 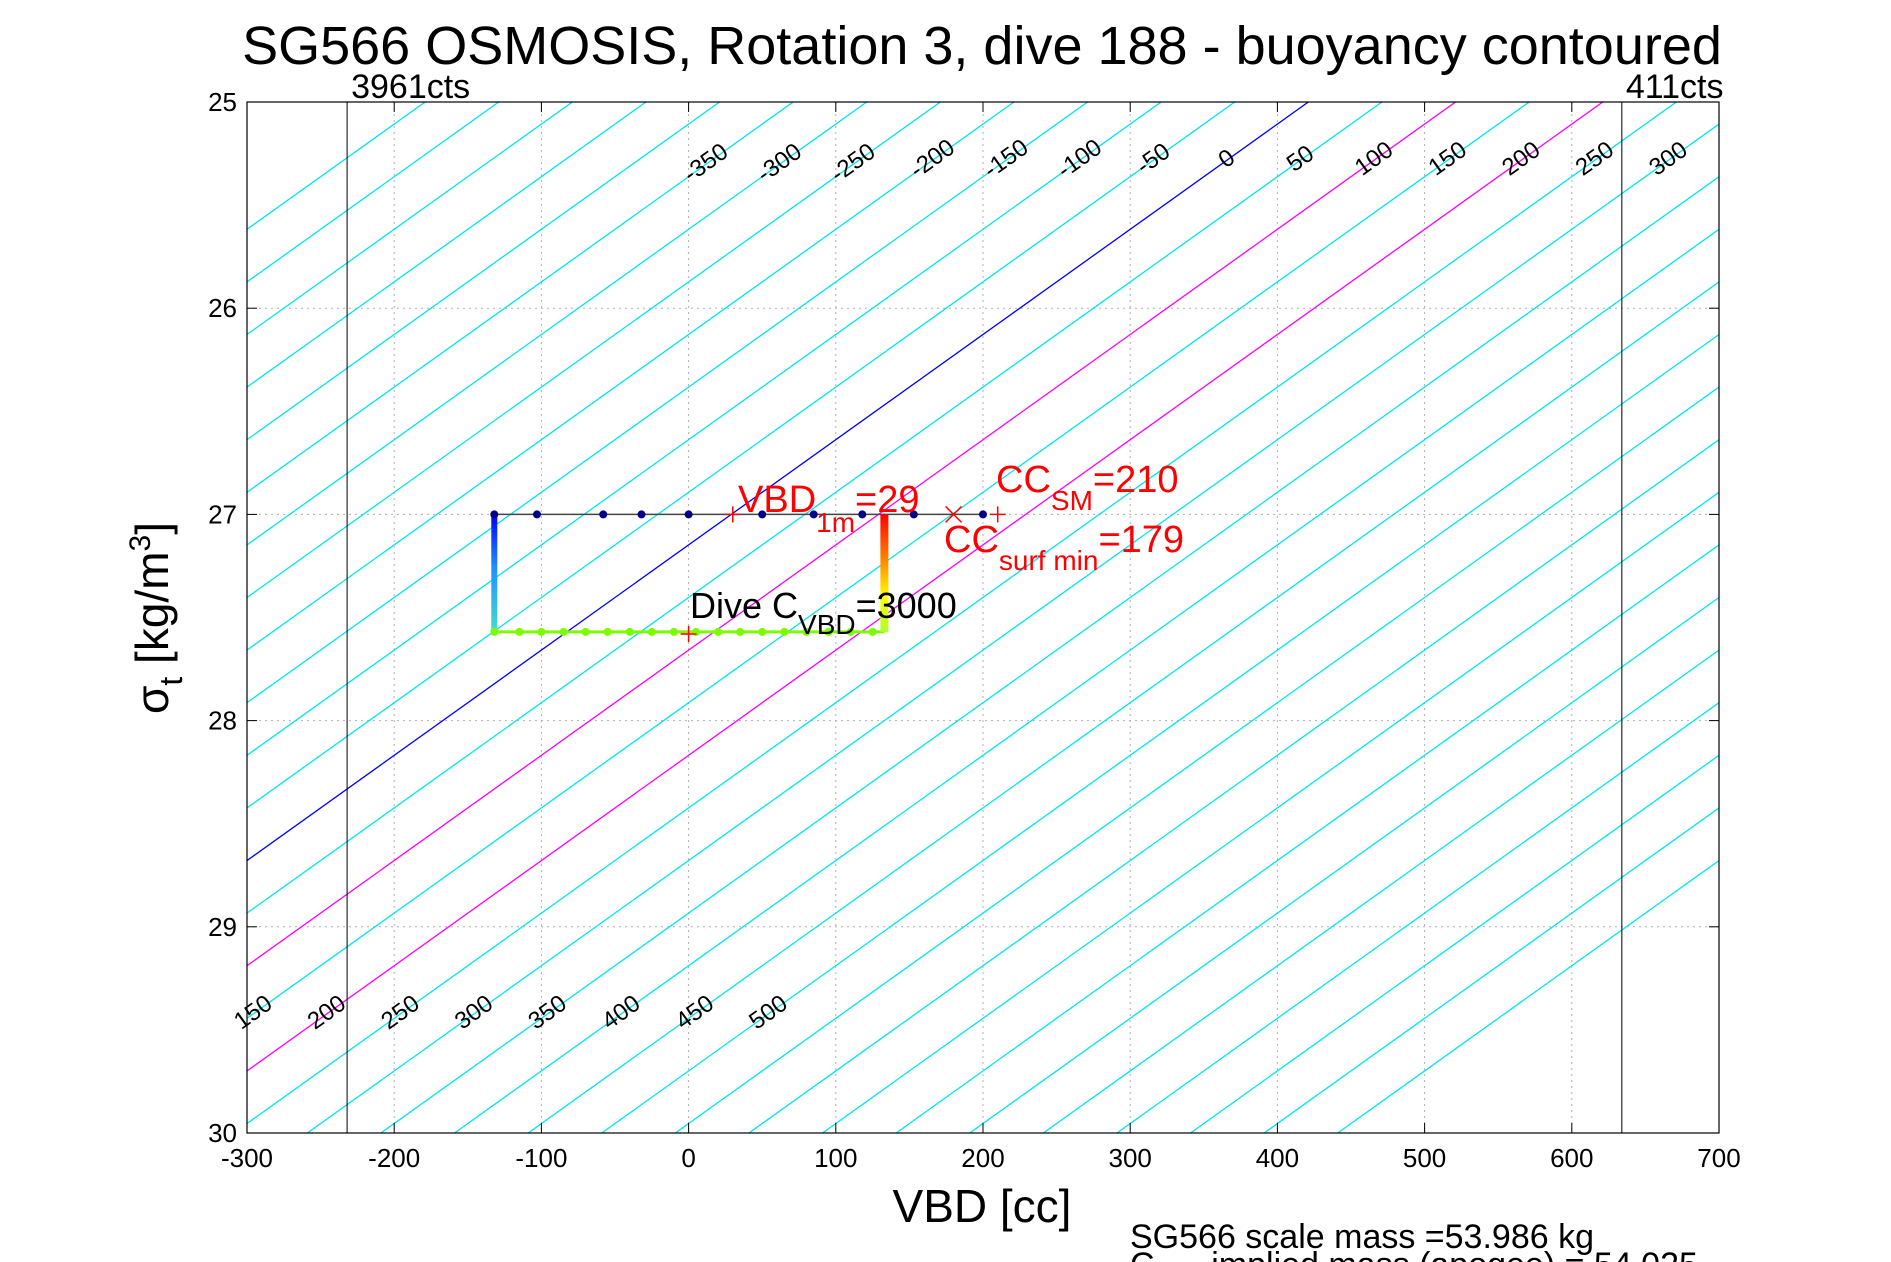 I want to click on x-tick-label: -100, so click(x=541, y=1158).